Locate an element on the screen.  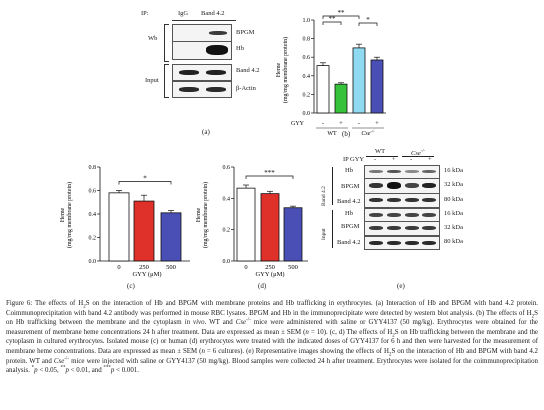
panel-e-ip-label: IP is located at coordinates (346, 159).